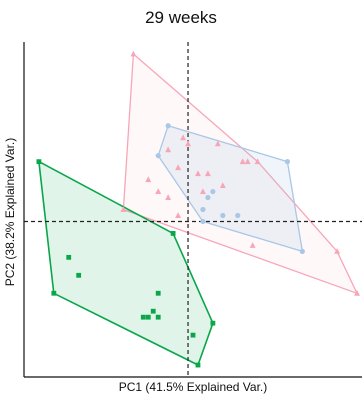  Describe the element at coordinates (193, 387) in the screenshot. I see `x-axis-label: PC1 (41.5% Explained Var.)` at that location.